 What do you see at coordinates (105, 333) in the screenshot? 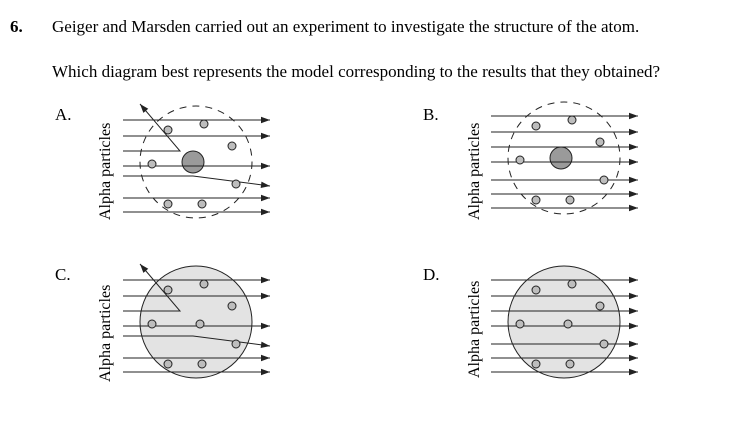
I see `option-c-axis-label: Alpha particles` at bounding box center [105, 333].